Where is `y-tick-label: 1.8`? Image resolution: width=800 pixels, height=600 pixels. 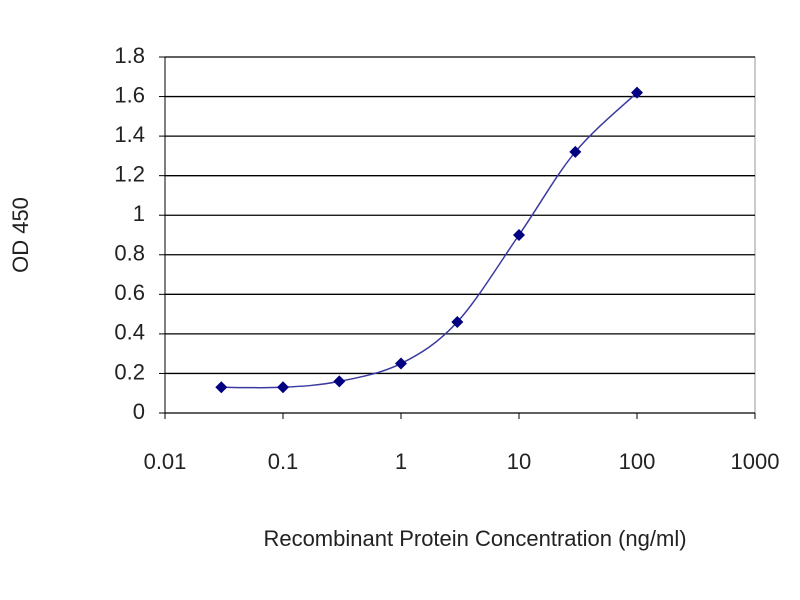 y-tick-label: 1.8 is located at coordinates (129, 55).